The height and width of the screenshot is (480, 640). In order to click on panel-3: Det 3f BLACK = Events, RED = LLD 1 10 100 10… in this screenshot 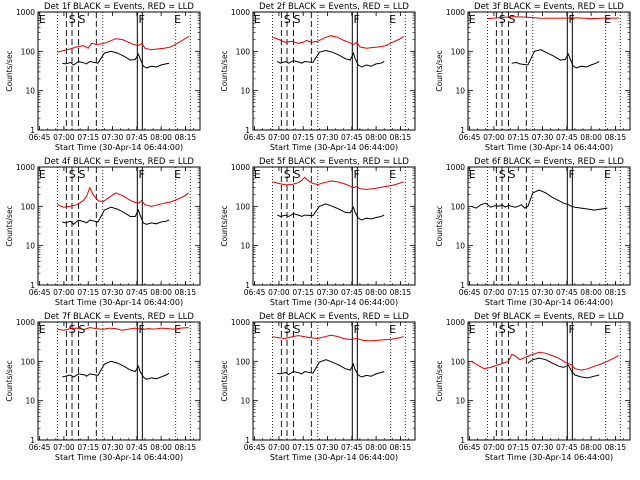, I will do `click(533, 77)`.